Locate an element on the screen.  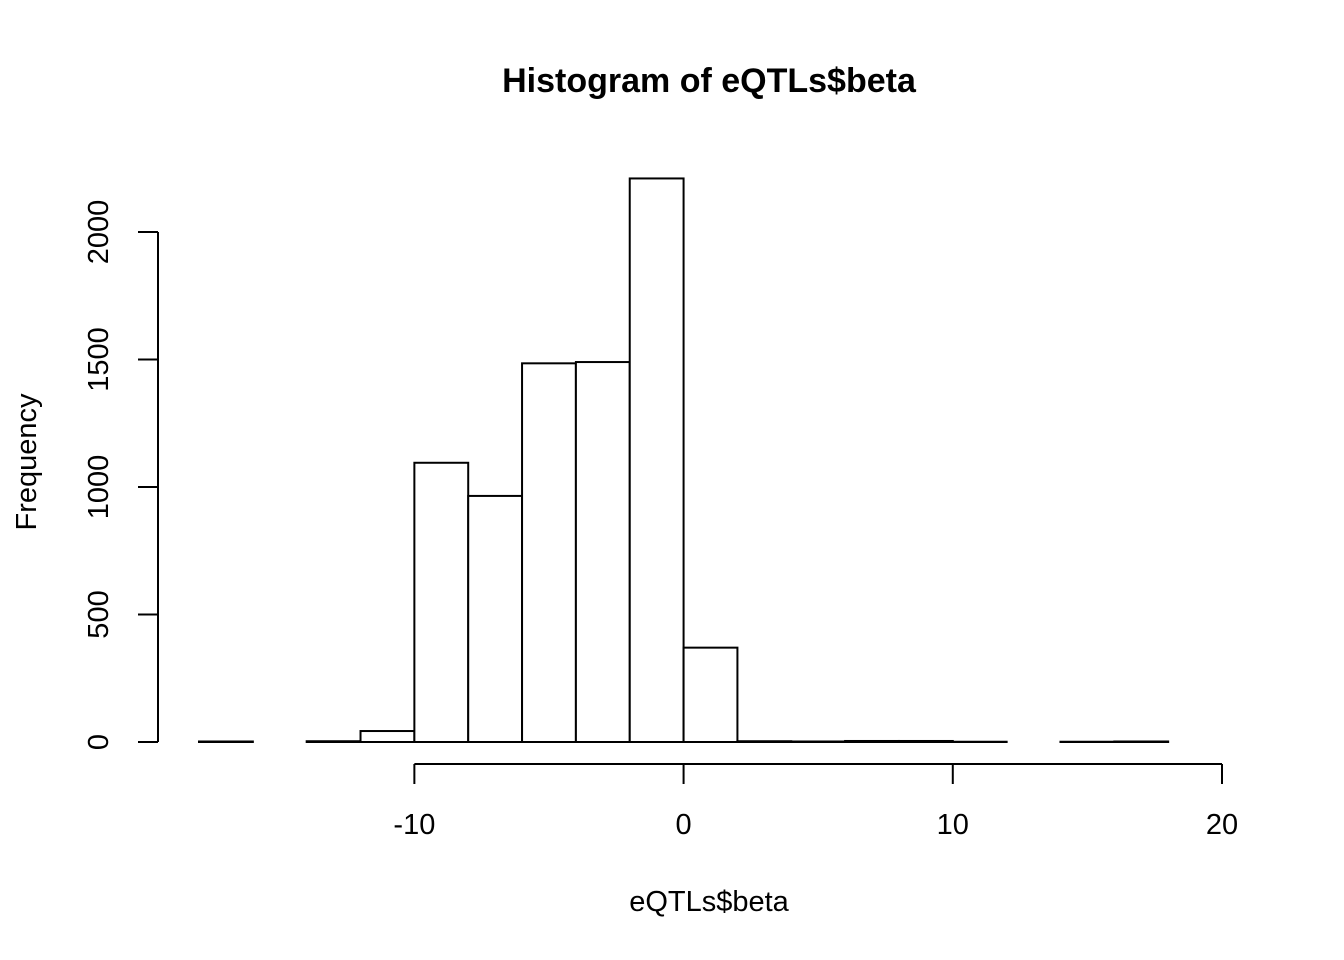
x-tick-label: 20 is located at coordinates (1222, 825).